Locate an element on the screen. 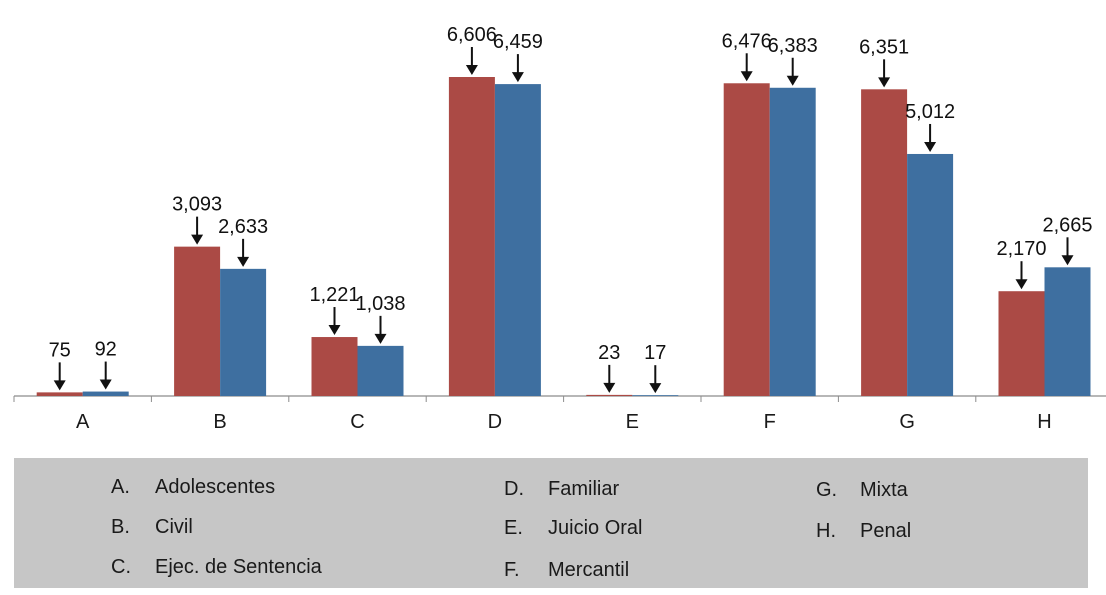  legend-item-h: H. Penal is located at coordinates (863, 531).